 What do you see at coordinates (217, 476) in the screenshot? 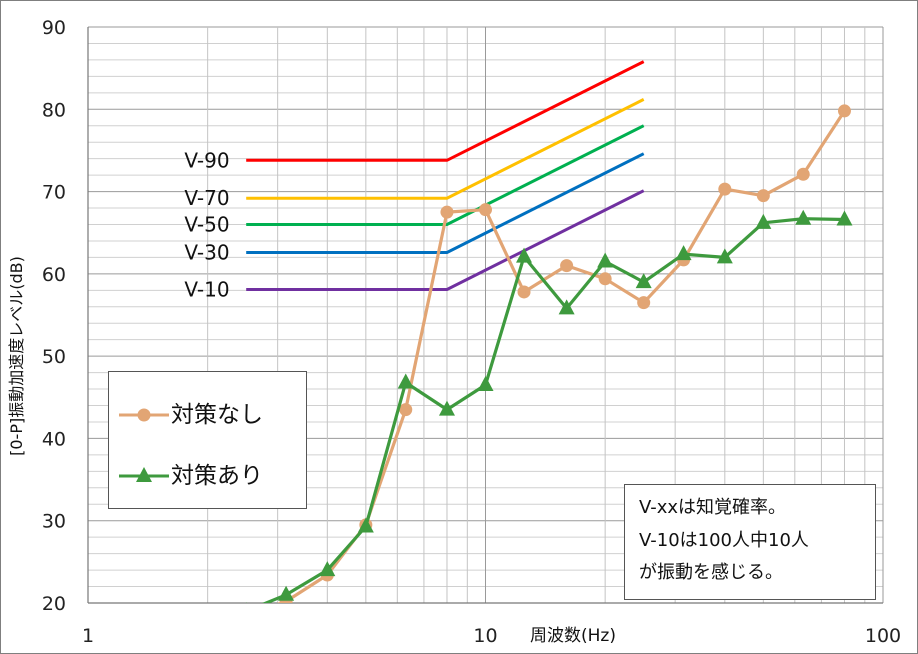
I see `legend-label: 対策あり` at bounding box center [217, 476].